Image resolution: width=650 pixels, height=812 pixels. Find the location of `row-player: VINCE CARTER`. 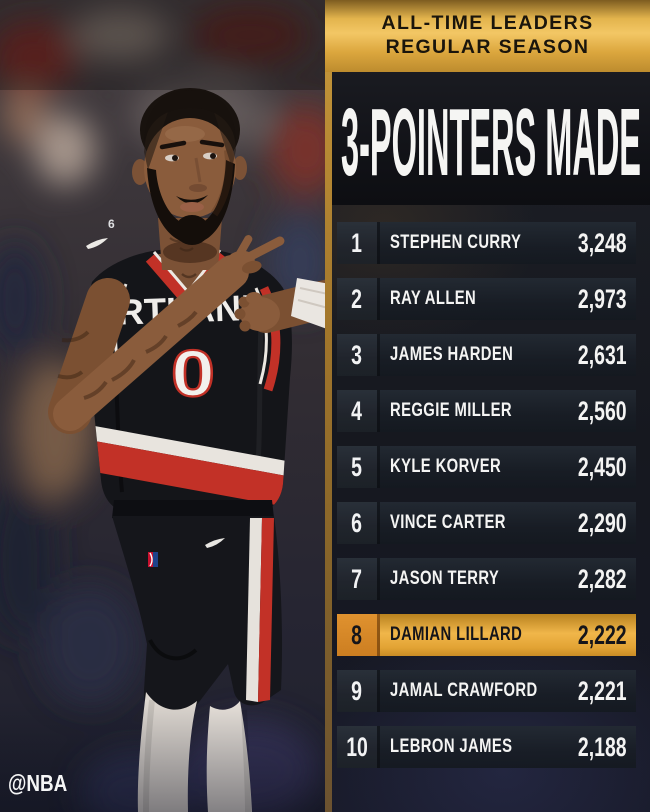

row-player: VINCE CARTER is located at coordinates (469, 523).